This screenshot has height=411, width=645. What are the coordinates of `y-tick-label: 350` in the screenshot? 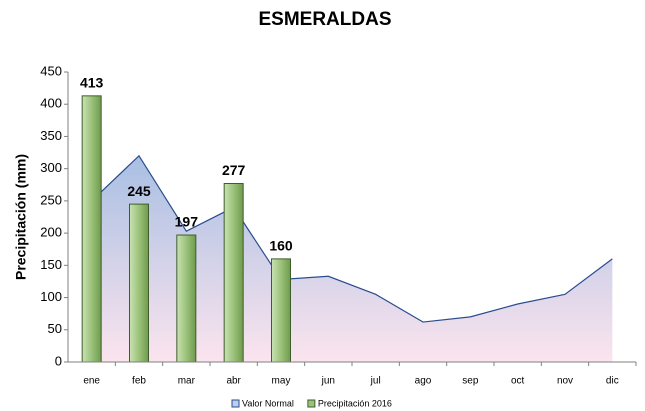 It's located at (51, 135).